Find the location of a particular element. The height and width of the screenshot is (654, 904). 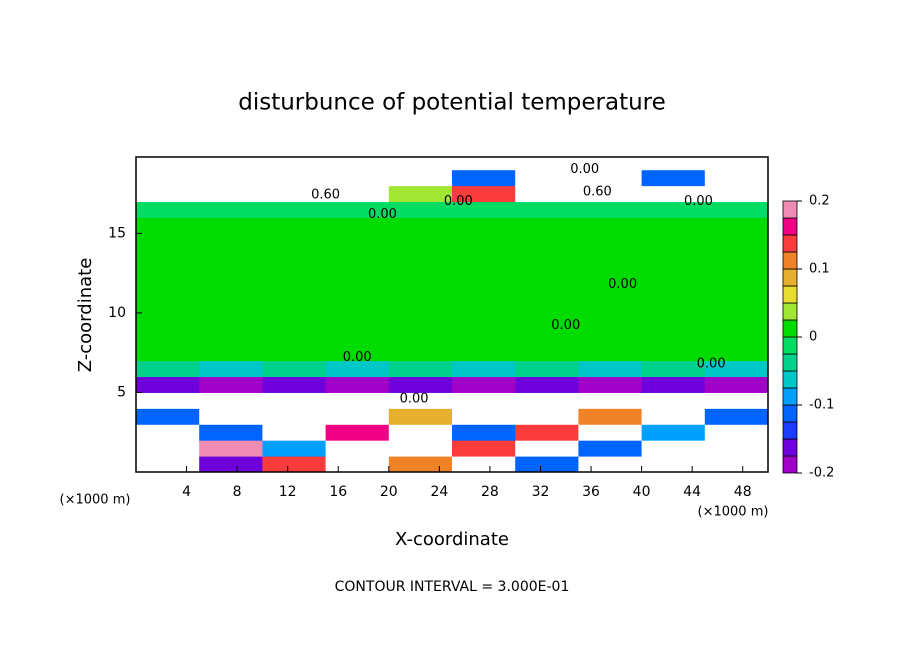

colorbar-tick-label: 0.2 is located at coordinates (819, 201).